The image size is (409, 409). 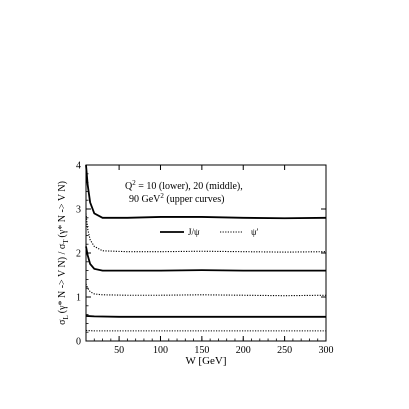 I want to click on series-line-4-jpsi, so click(x=205, y=316).